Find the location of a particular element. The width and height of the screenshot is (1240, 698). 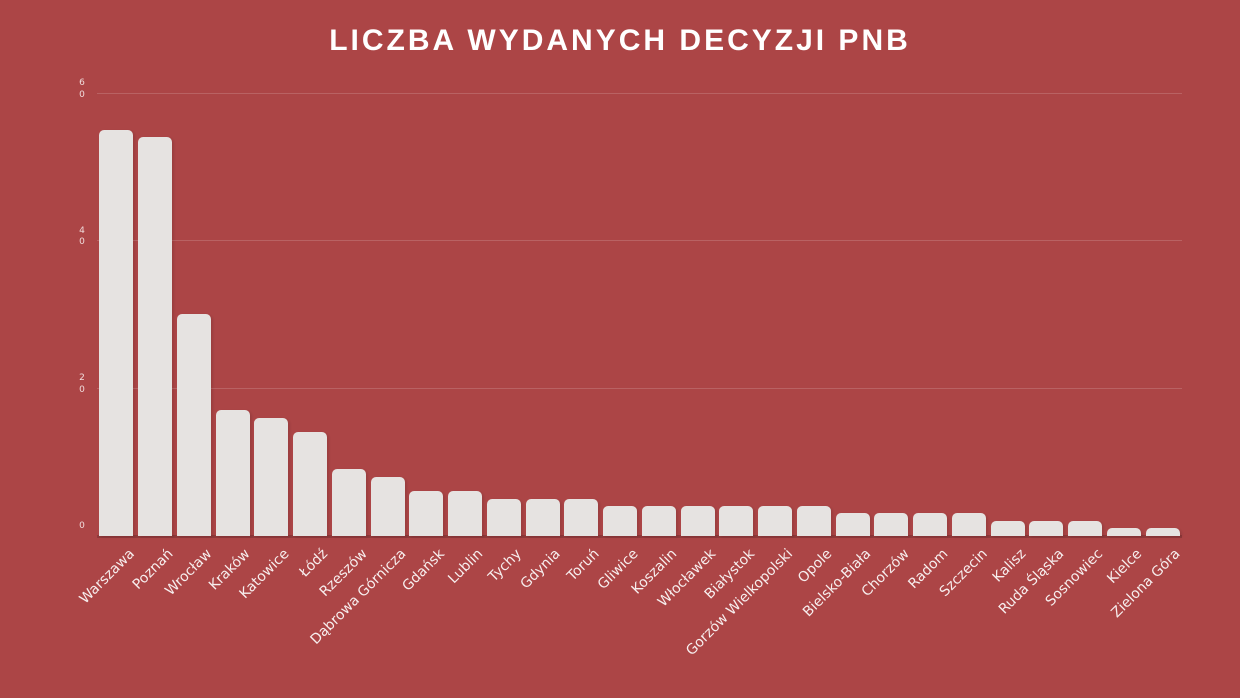

bar-szczecin is located at coordinates (968, 524).